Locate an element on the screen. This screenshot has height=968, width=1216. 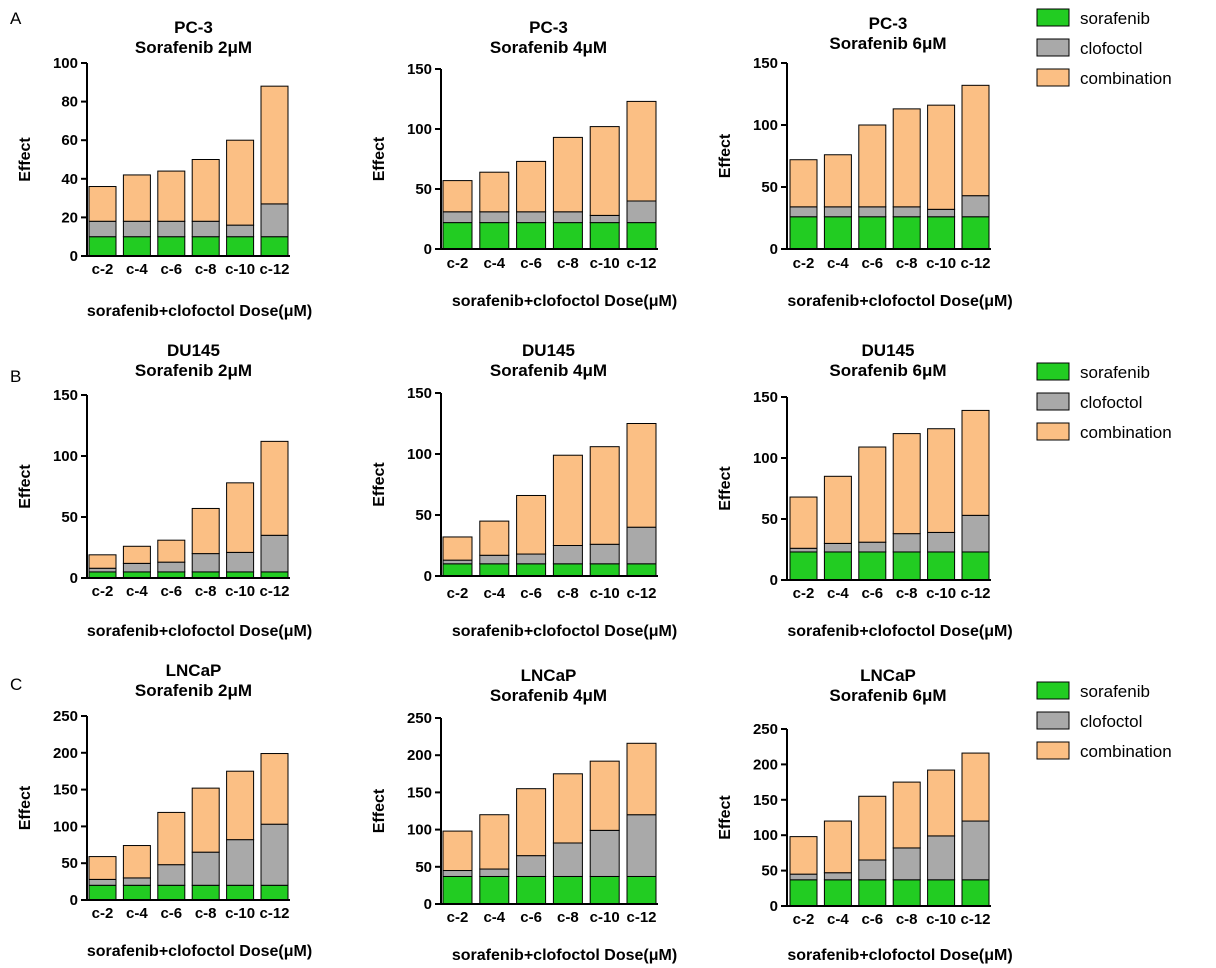
y-tick-label: 150 is located at coordinates (765, 800).